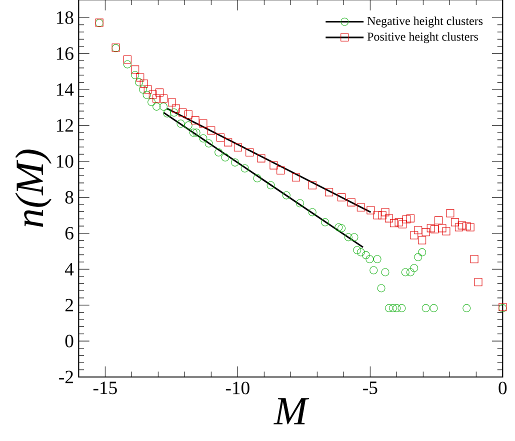 Image resolution: width=515 pixels, height=441 pixels. Describe the element at coordinates (69, 341) in the screenshot. I see `y-tick-label: 0` at that location.